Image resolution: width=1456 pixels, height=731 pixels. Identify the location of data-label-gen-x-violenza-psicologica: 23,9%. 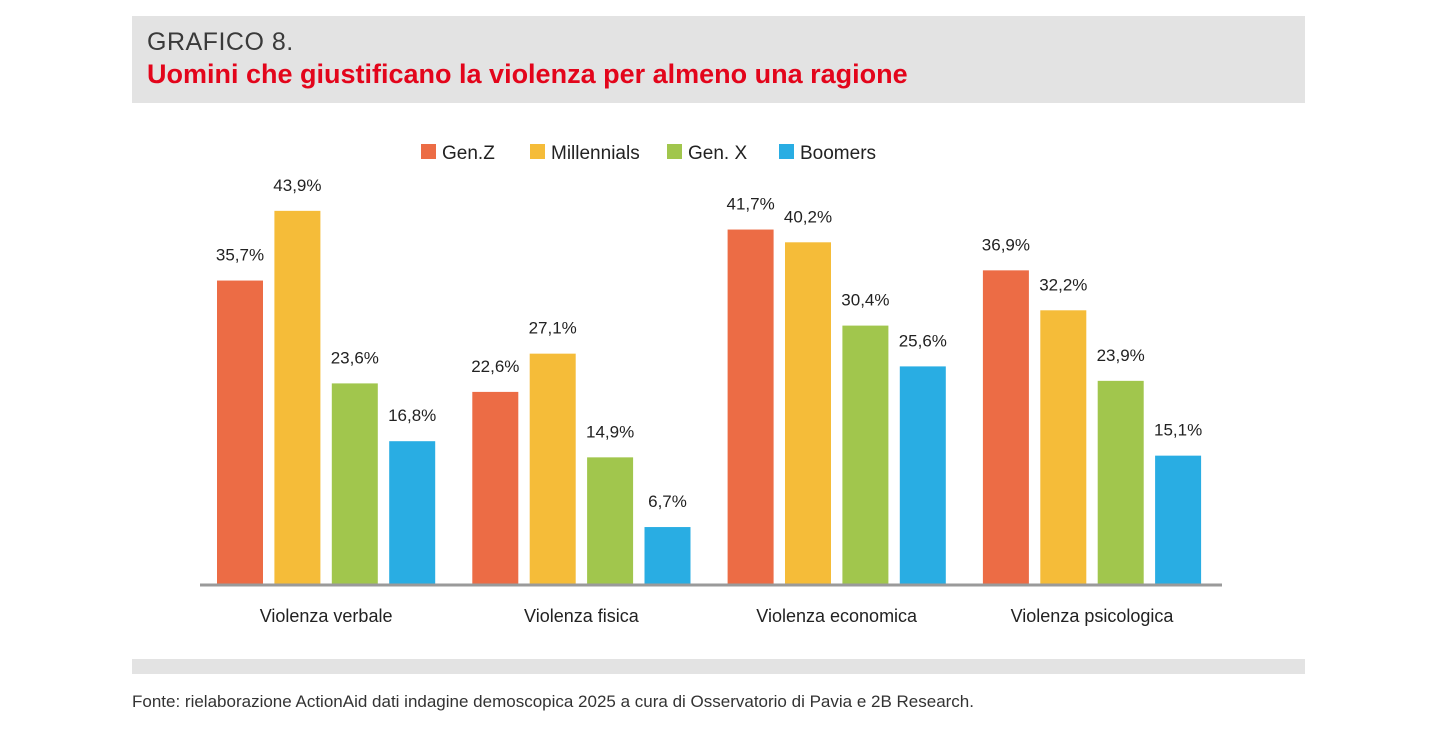
(1121, 355).